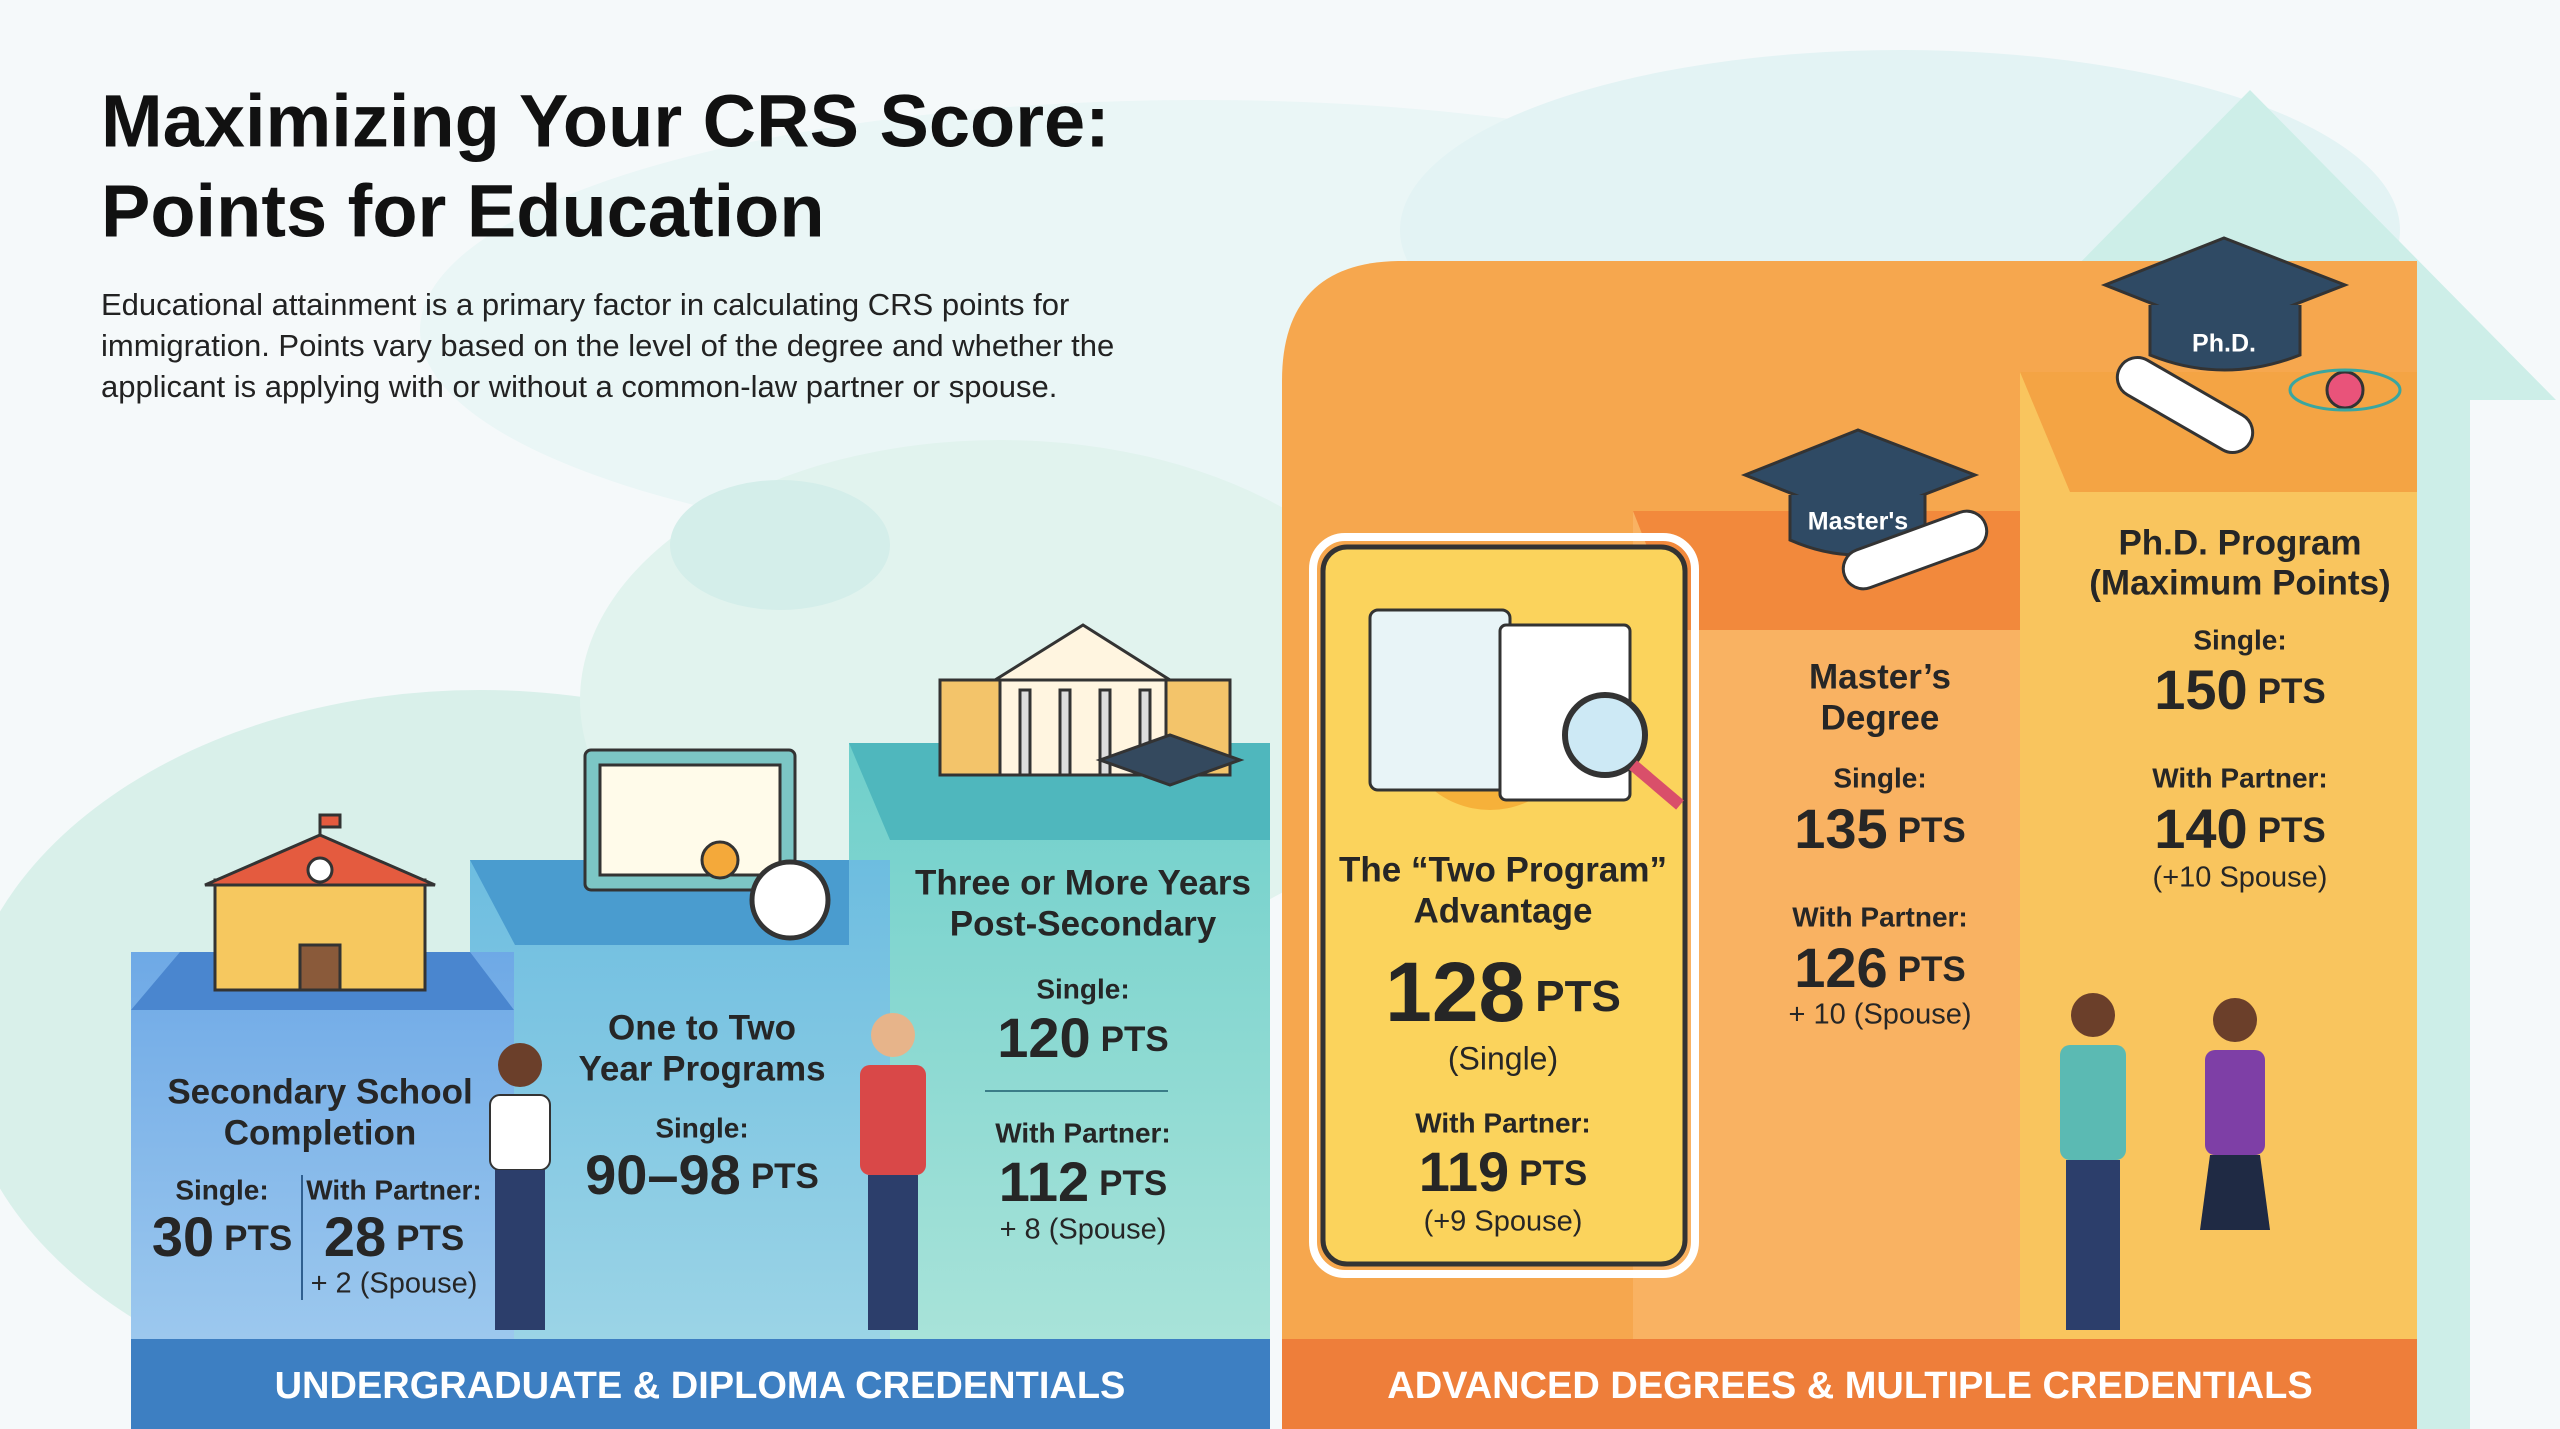 This screenshot has height=1429, width=2560. What do you see at coordinates (319, 1091) in the screenshot?
I see `step-title: Secondary School` at bounding box center [319, 1091].